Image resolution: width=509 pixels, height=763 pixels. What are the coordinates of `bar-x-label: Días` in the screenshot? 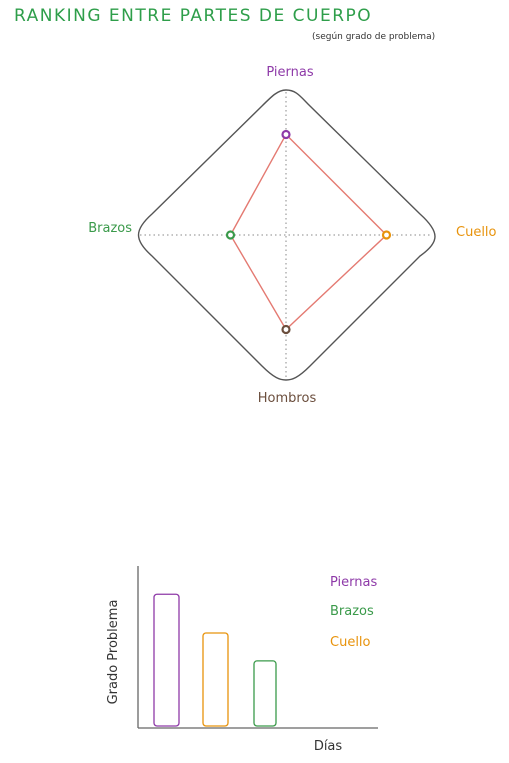 It's located at (328, 746).